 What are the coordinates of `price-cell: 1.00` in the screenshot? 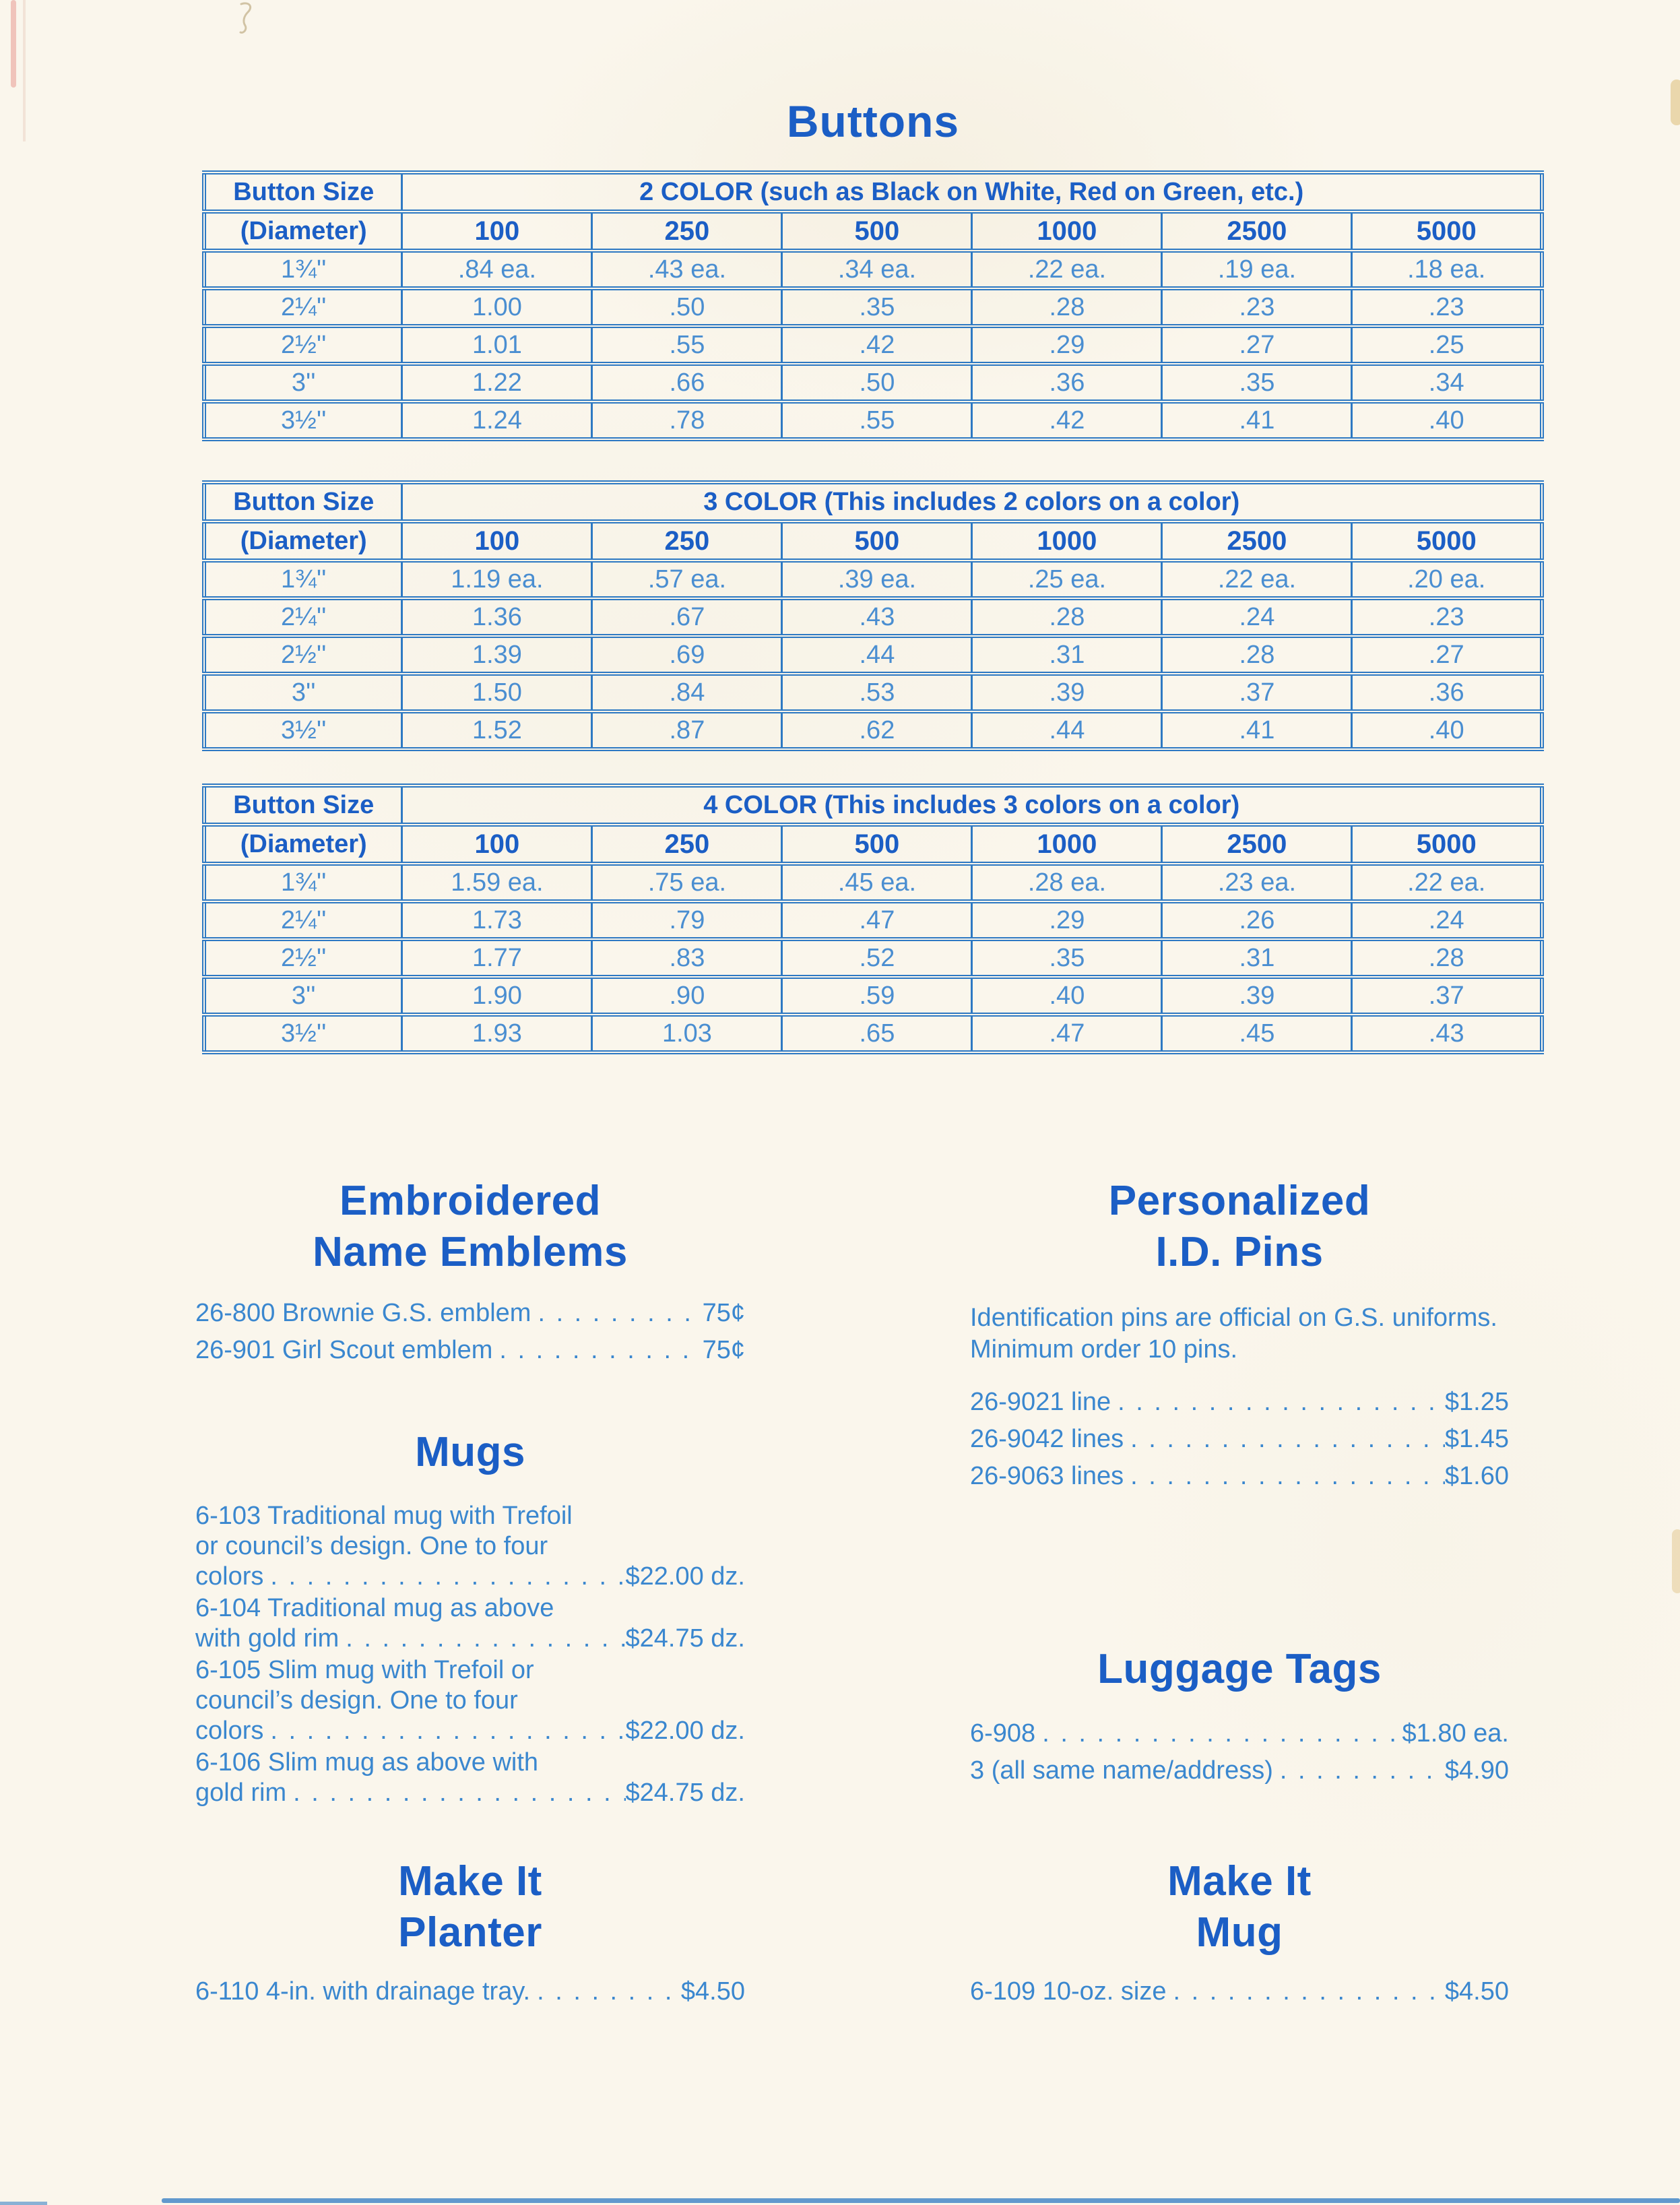 It's located at (497, 307).